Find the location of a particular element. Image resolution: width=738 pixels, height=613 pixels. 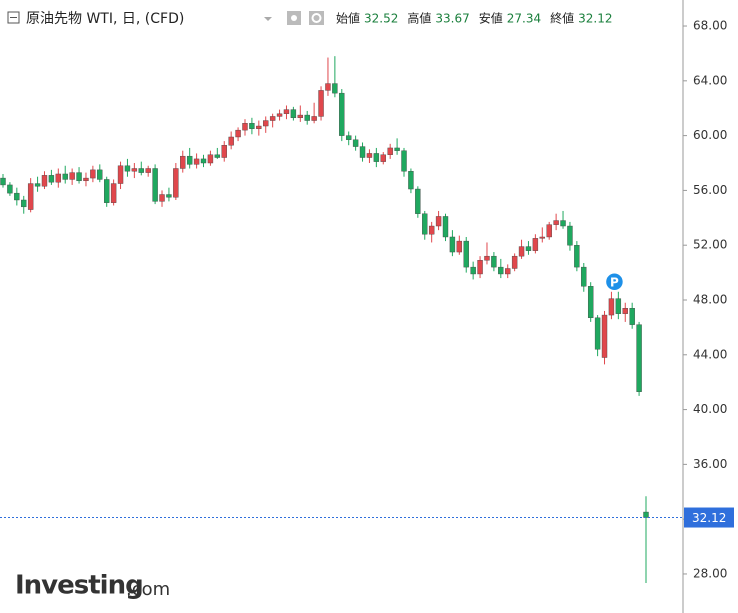

marker-label: P is located at coordinates (614, 282).